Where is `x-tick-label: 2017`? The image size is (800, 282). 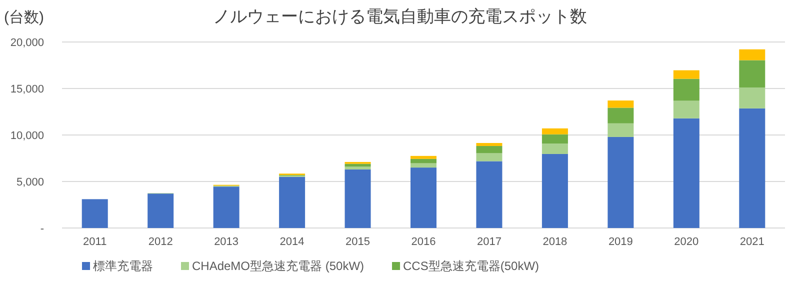
x-tick-label: 2017 is located at coordinates (489, 242).